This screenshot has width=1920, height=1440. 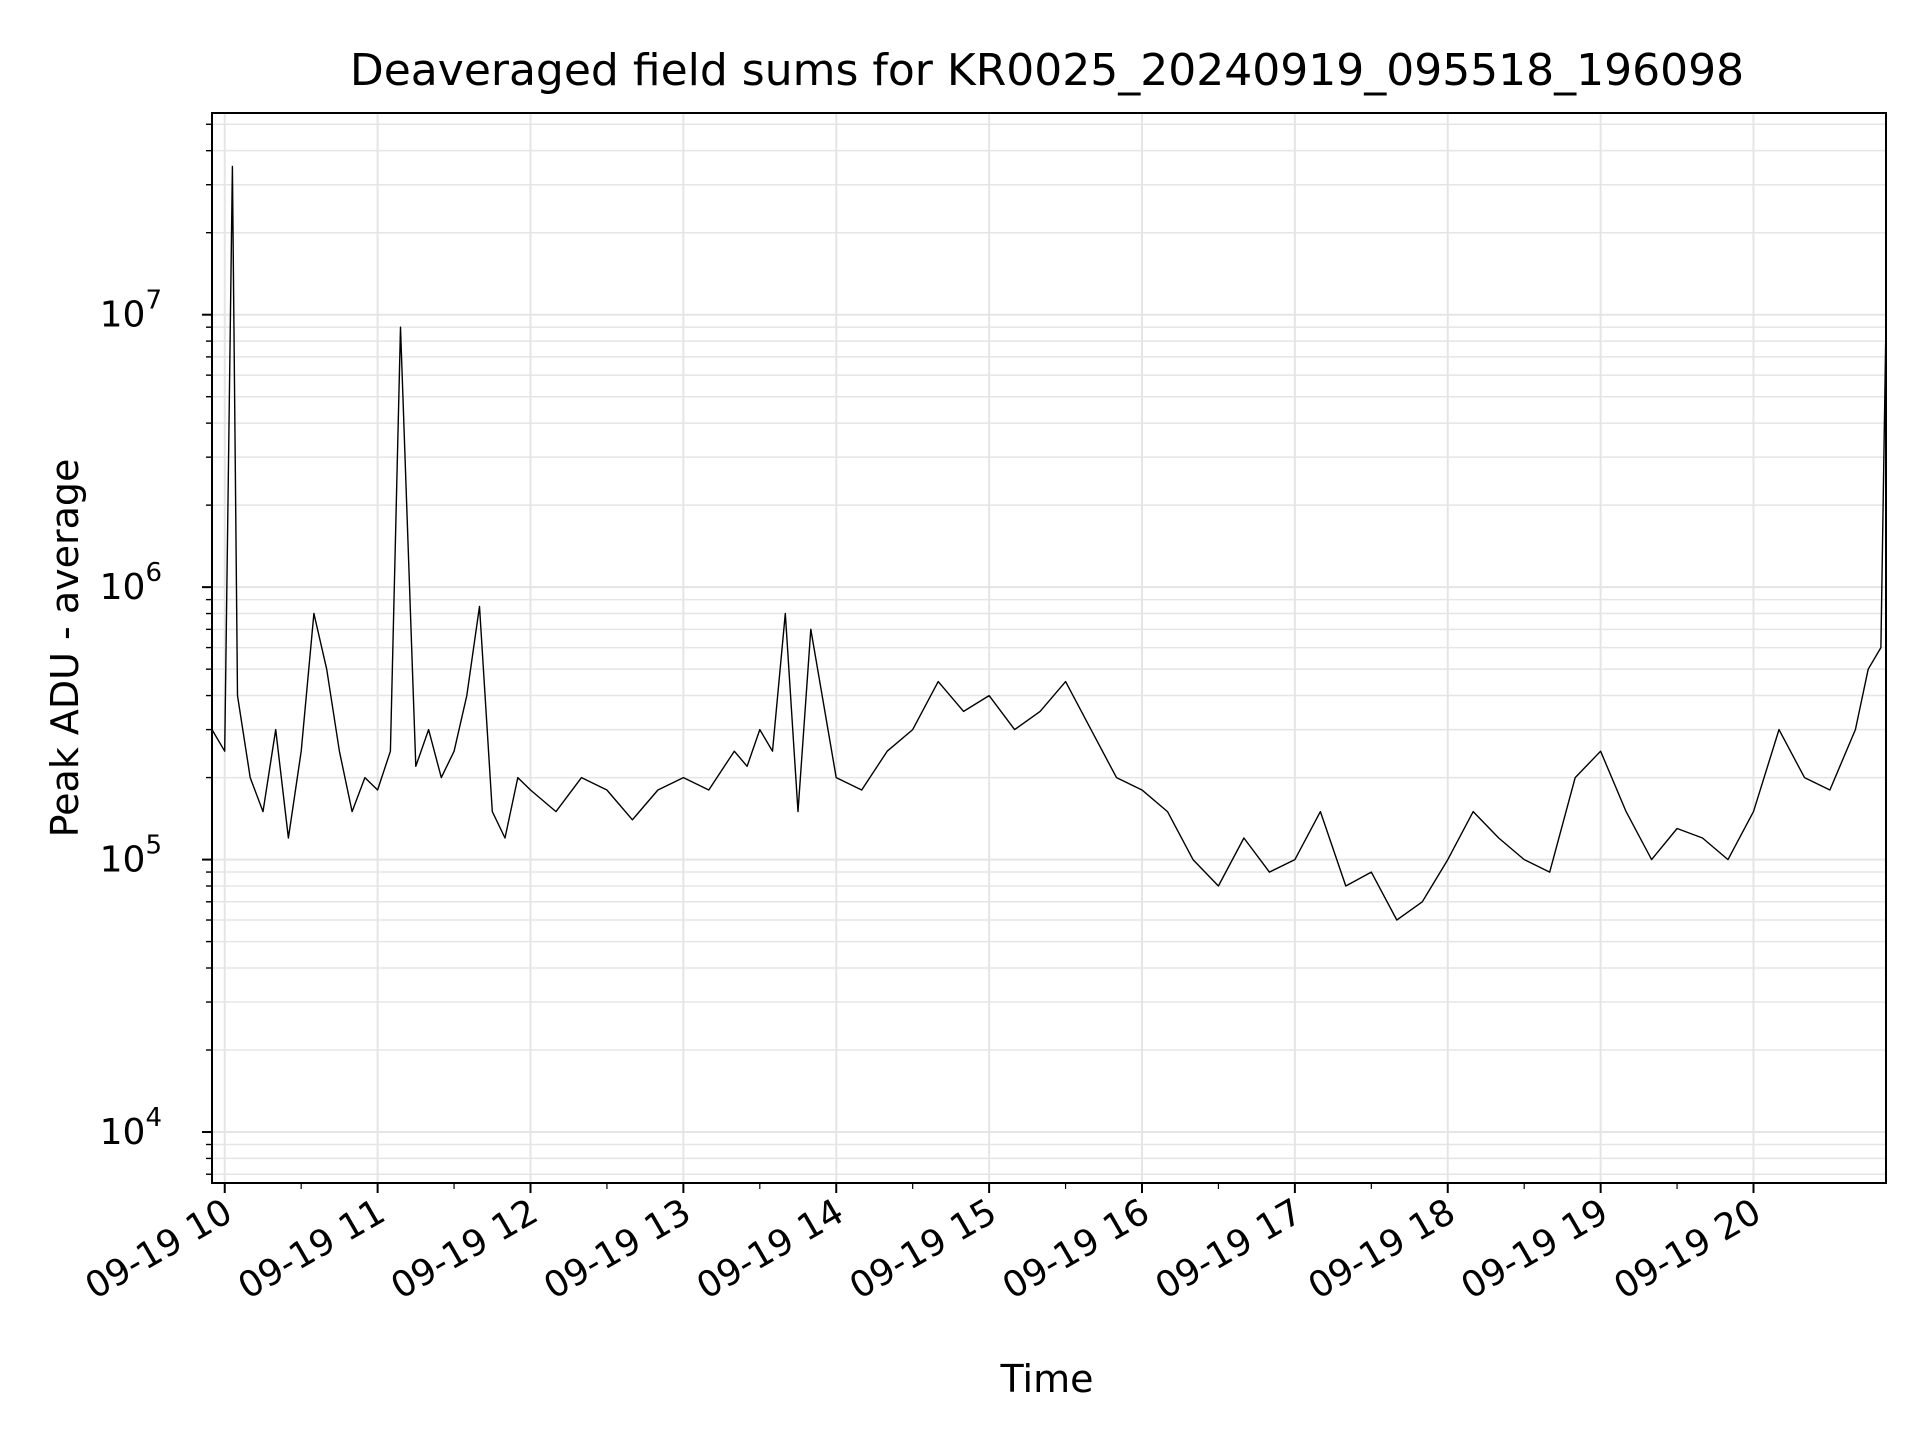 What do you see at coordinates (153, 1118) in the screenshot?
I see `y-tick-exponent: 4` at bounding box center [153, 1118].